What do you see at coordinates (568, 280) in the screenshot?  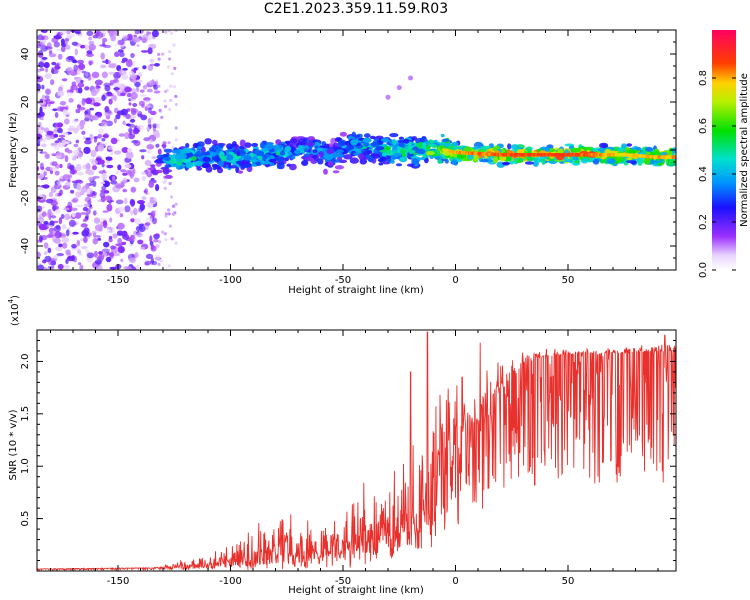 I see `spectrogram-xtick-label: 50` at bounding box center [568, 280].